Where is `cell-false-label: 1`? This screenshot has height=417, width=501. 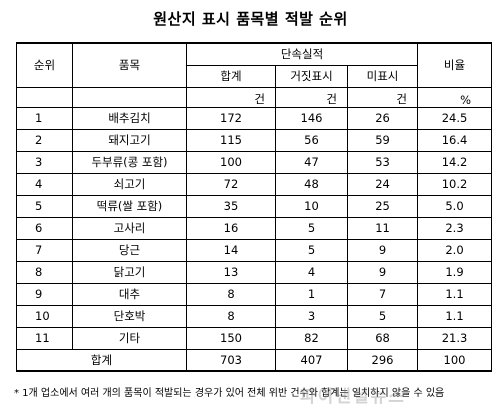
cell-false-label: 1 is located at coordinates (311, 293).